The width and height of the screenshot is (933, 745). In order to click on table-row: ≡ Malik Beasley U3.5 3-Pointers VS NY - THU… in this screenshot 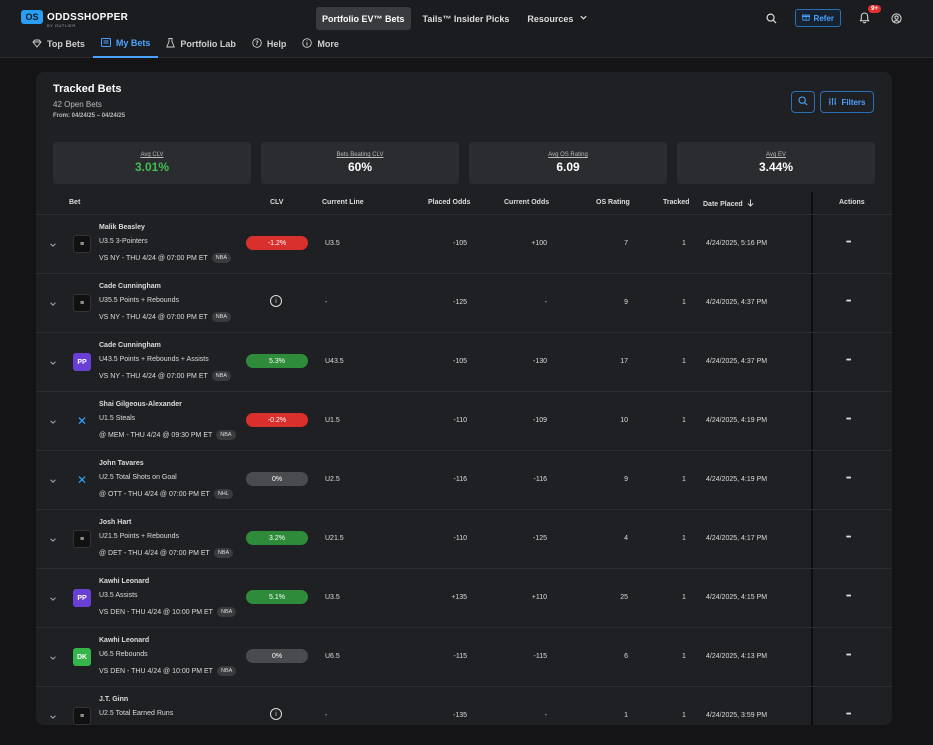, I will do `click(464, 243)`.